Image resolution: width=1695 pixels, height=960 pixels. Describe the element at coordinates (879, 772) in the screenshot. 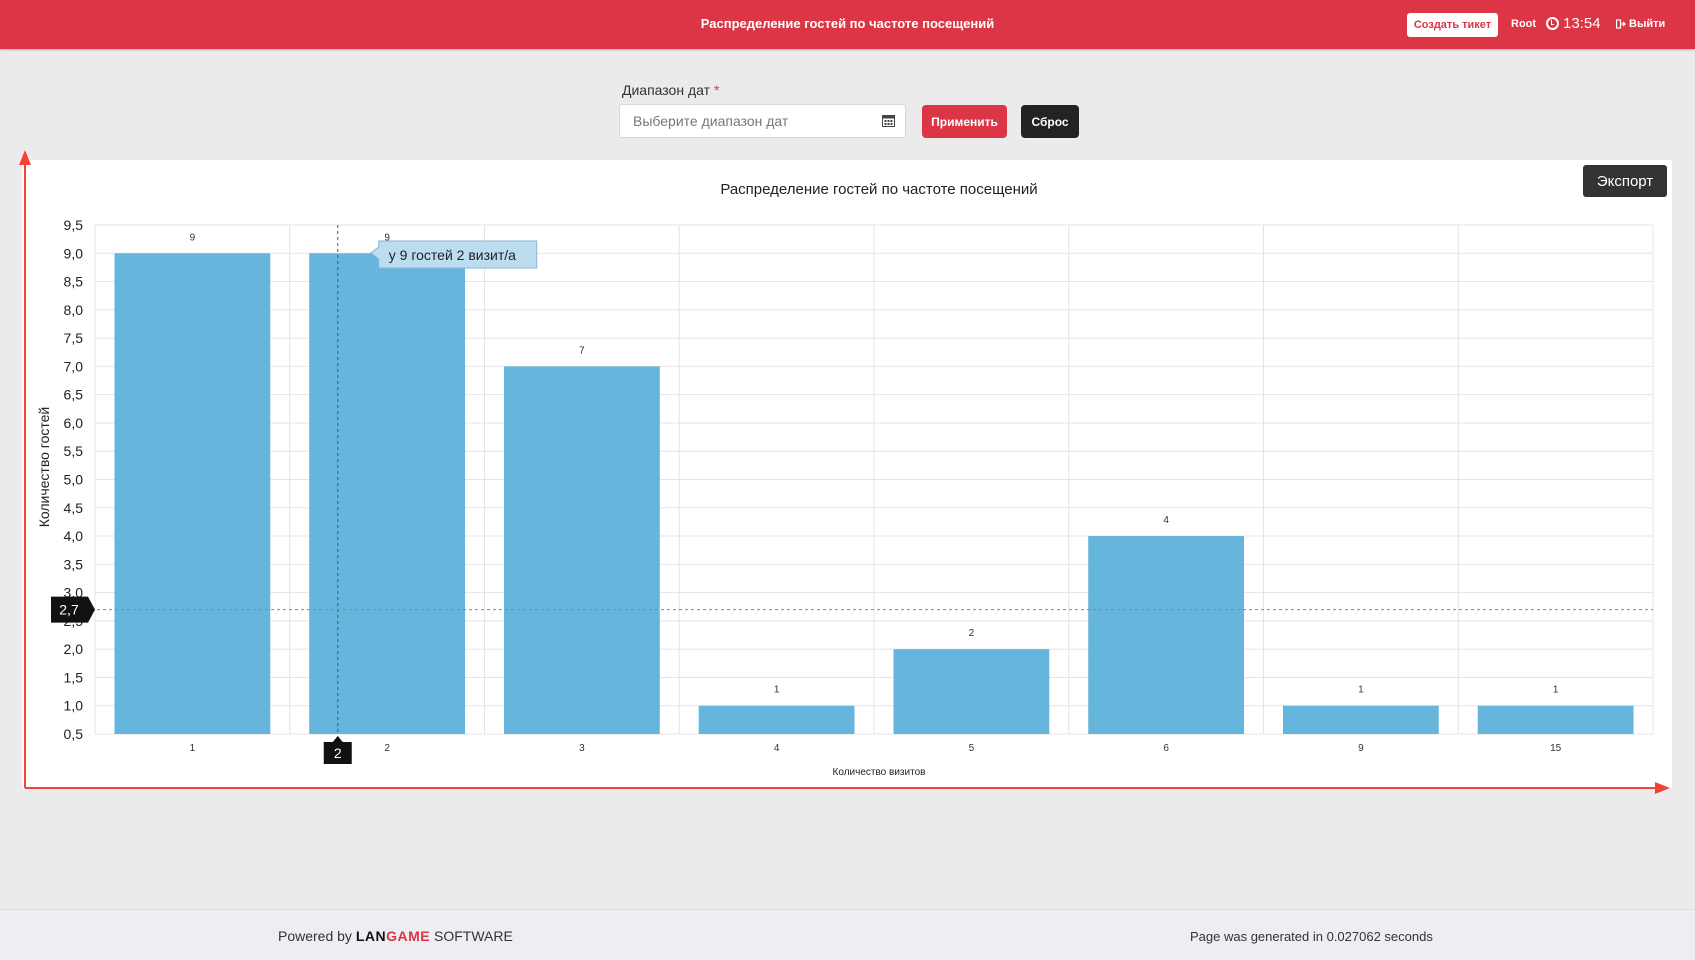

I see `x-axis-label: Количество визитов` at that location.